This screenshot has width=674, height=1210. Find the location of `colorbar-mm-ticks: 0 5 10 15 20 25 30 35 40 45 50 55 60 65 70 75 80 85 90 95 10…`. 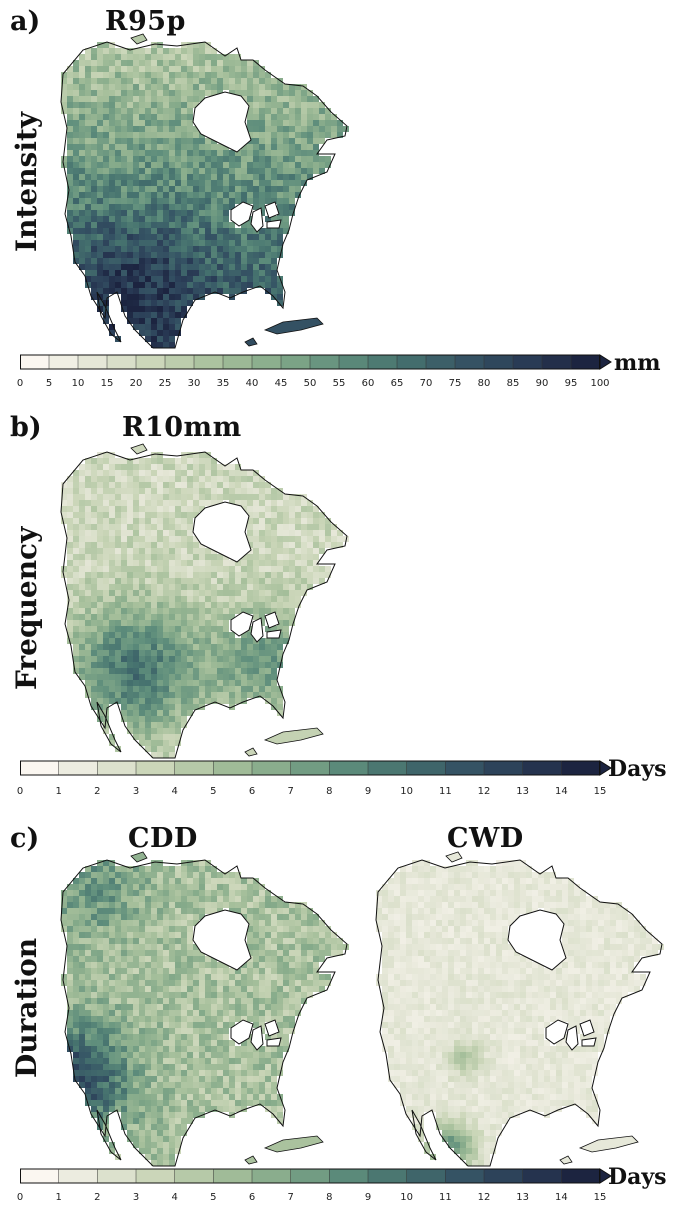

colorbar-mm-ticks: 0 5 10 15 20 25 30 35 40 45 50 55 60 65 70 75 80 85 90 95 10… is located at coordinates (313, 385).